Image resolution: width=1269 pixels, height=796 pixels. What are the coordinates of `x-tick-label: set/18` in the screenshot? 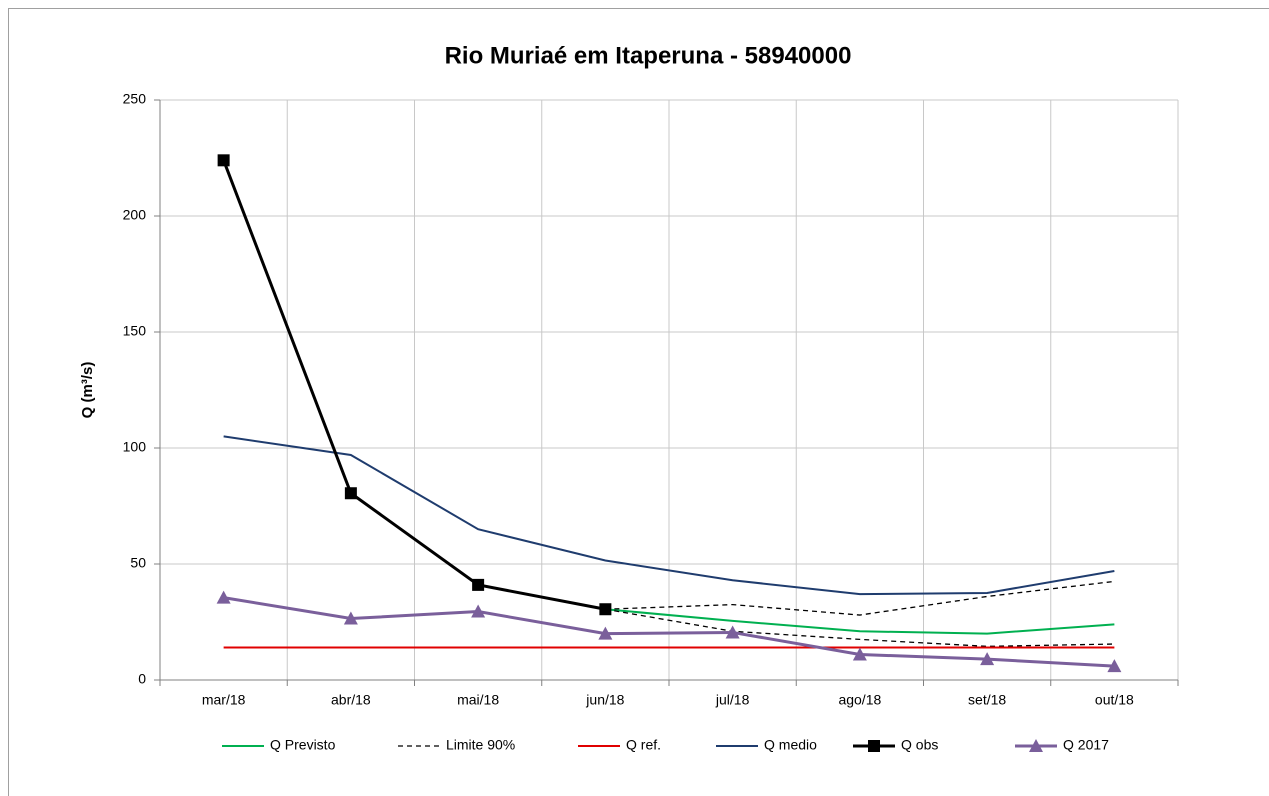 It's located at (987, 700).